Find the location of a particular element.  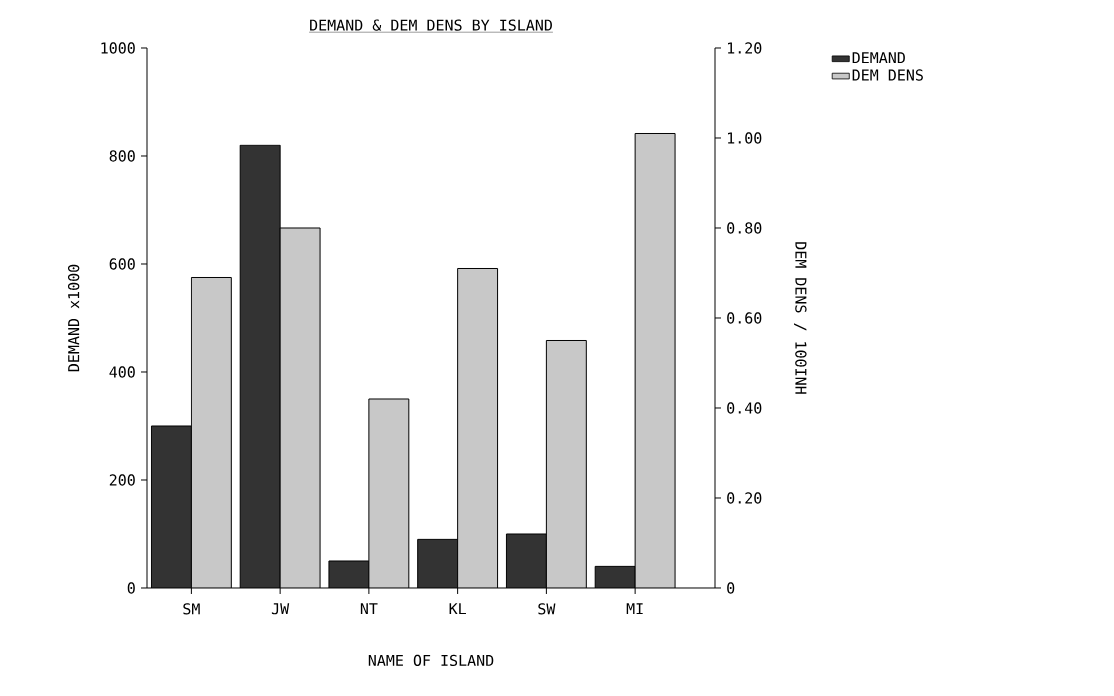

chart-title: DEMAND & DEM DENS BY ISLAND is located at coordinates (431, 25).